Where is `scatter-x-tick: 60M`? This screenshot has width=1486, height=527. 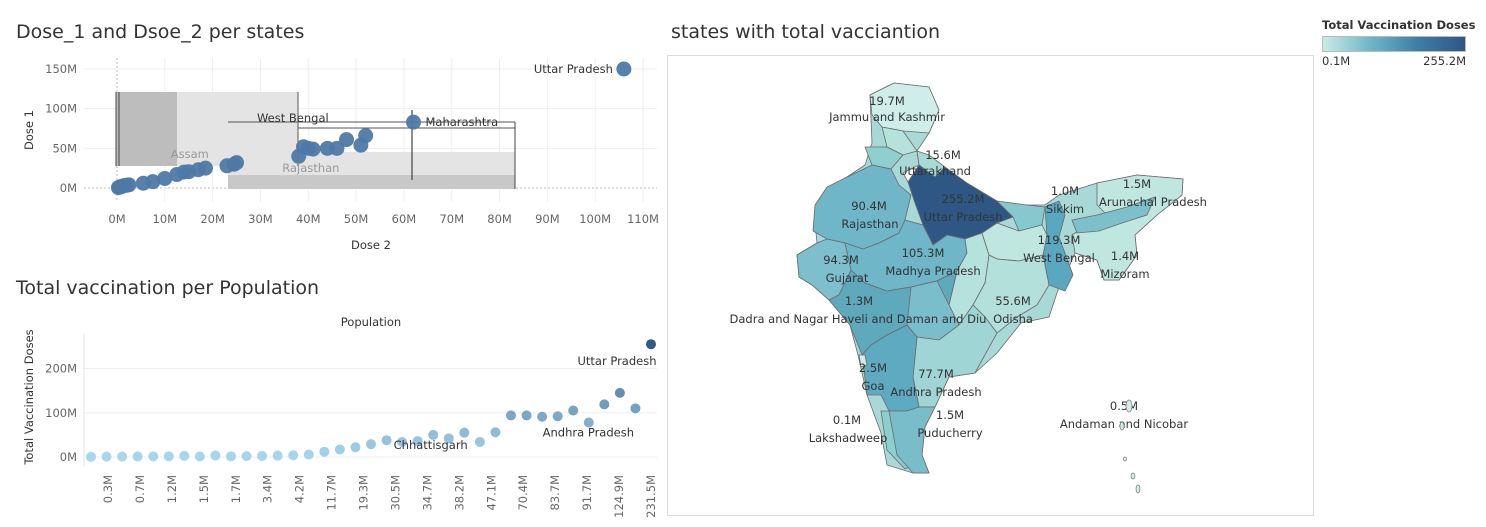
scatter-x-tick: 60M is located at coordinates (404, 219).